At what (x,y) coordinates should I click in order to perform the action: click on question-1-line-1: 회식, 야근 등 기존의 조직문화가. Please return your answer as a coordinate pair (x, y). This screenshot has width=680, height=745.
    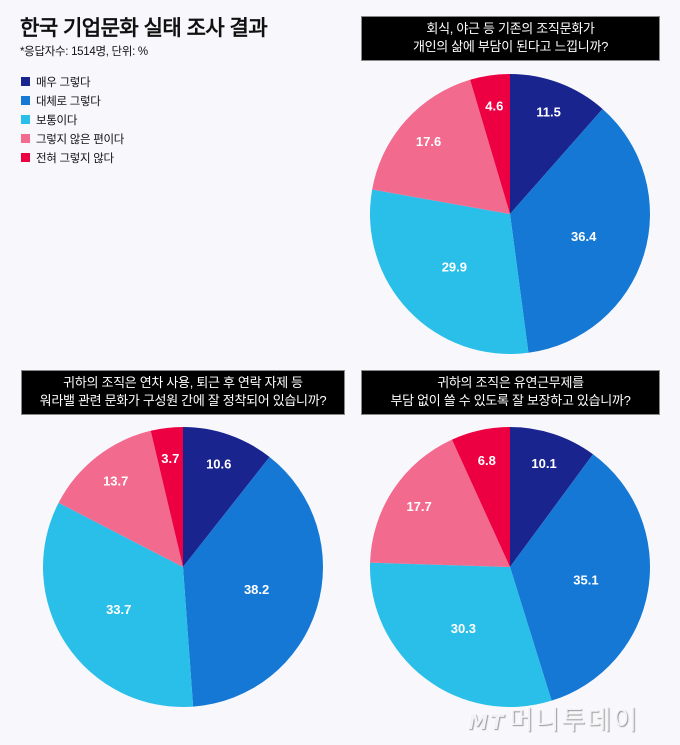
    Looking at the image, I should click on (510, 28).